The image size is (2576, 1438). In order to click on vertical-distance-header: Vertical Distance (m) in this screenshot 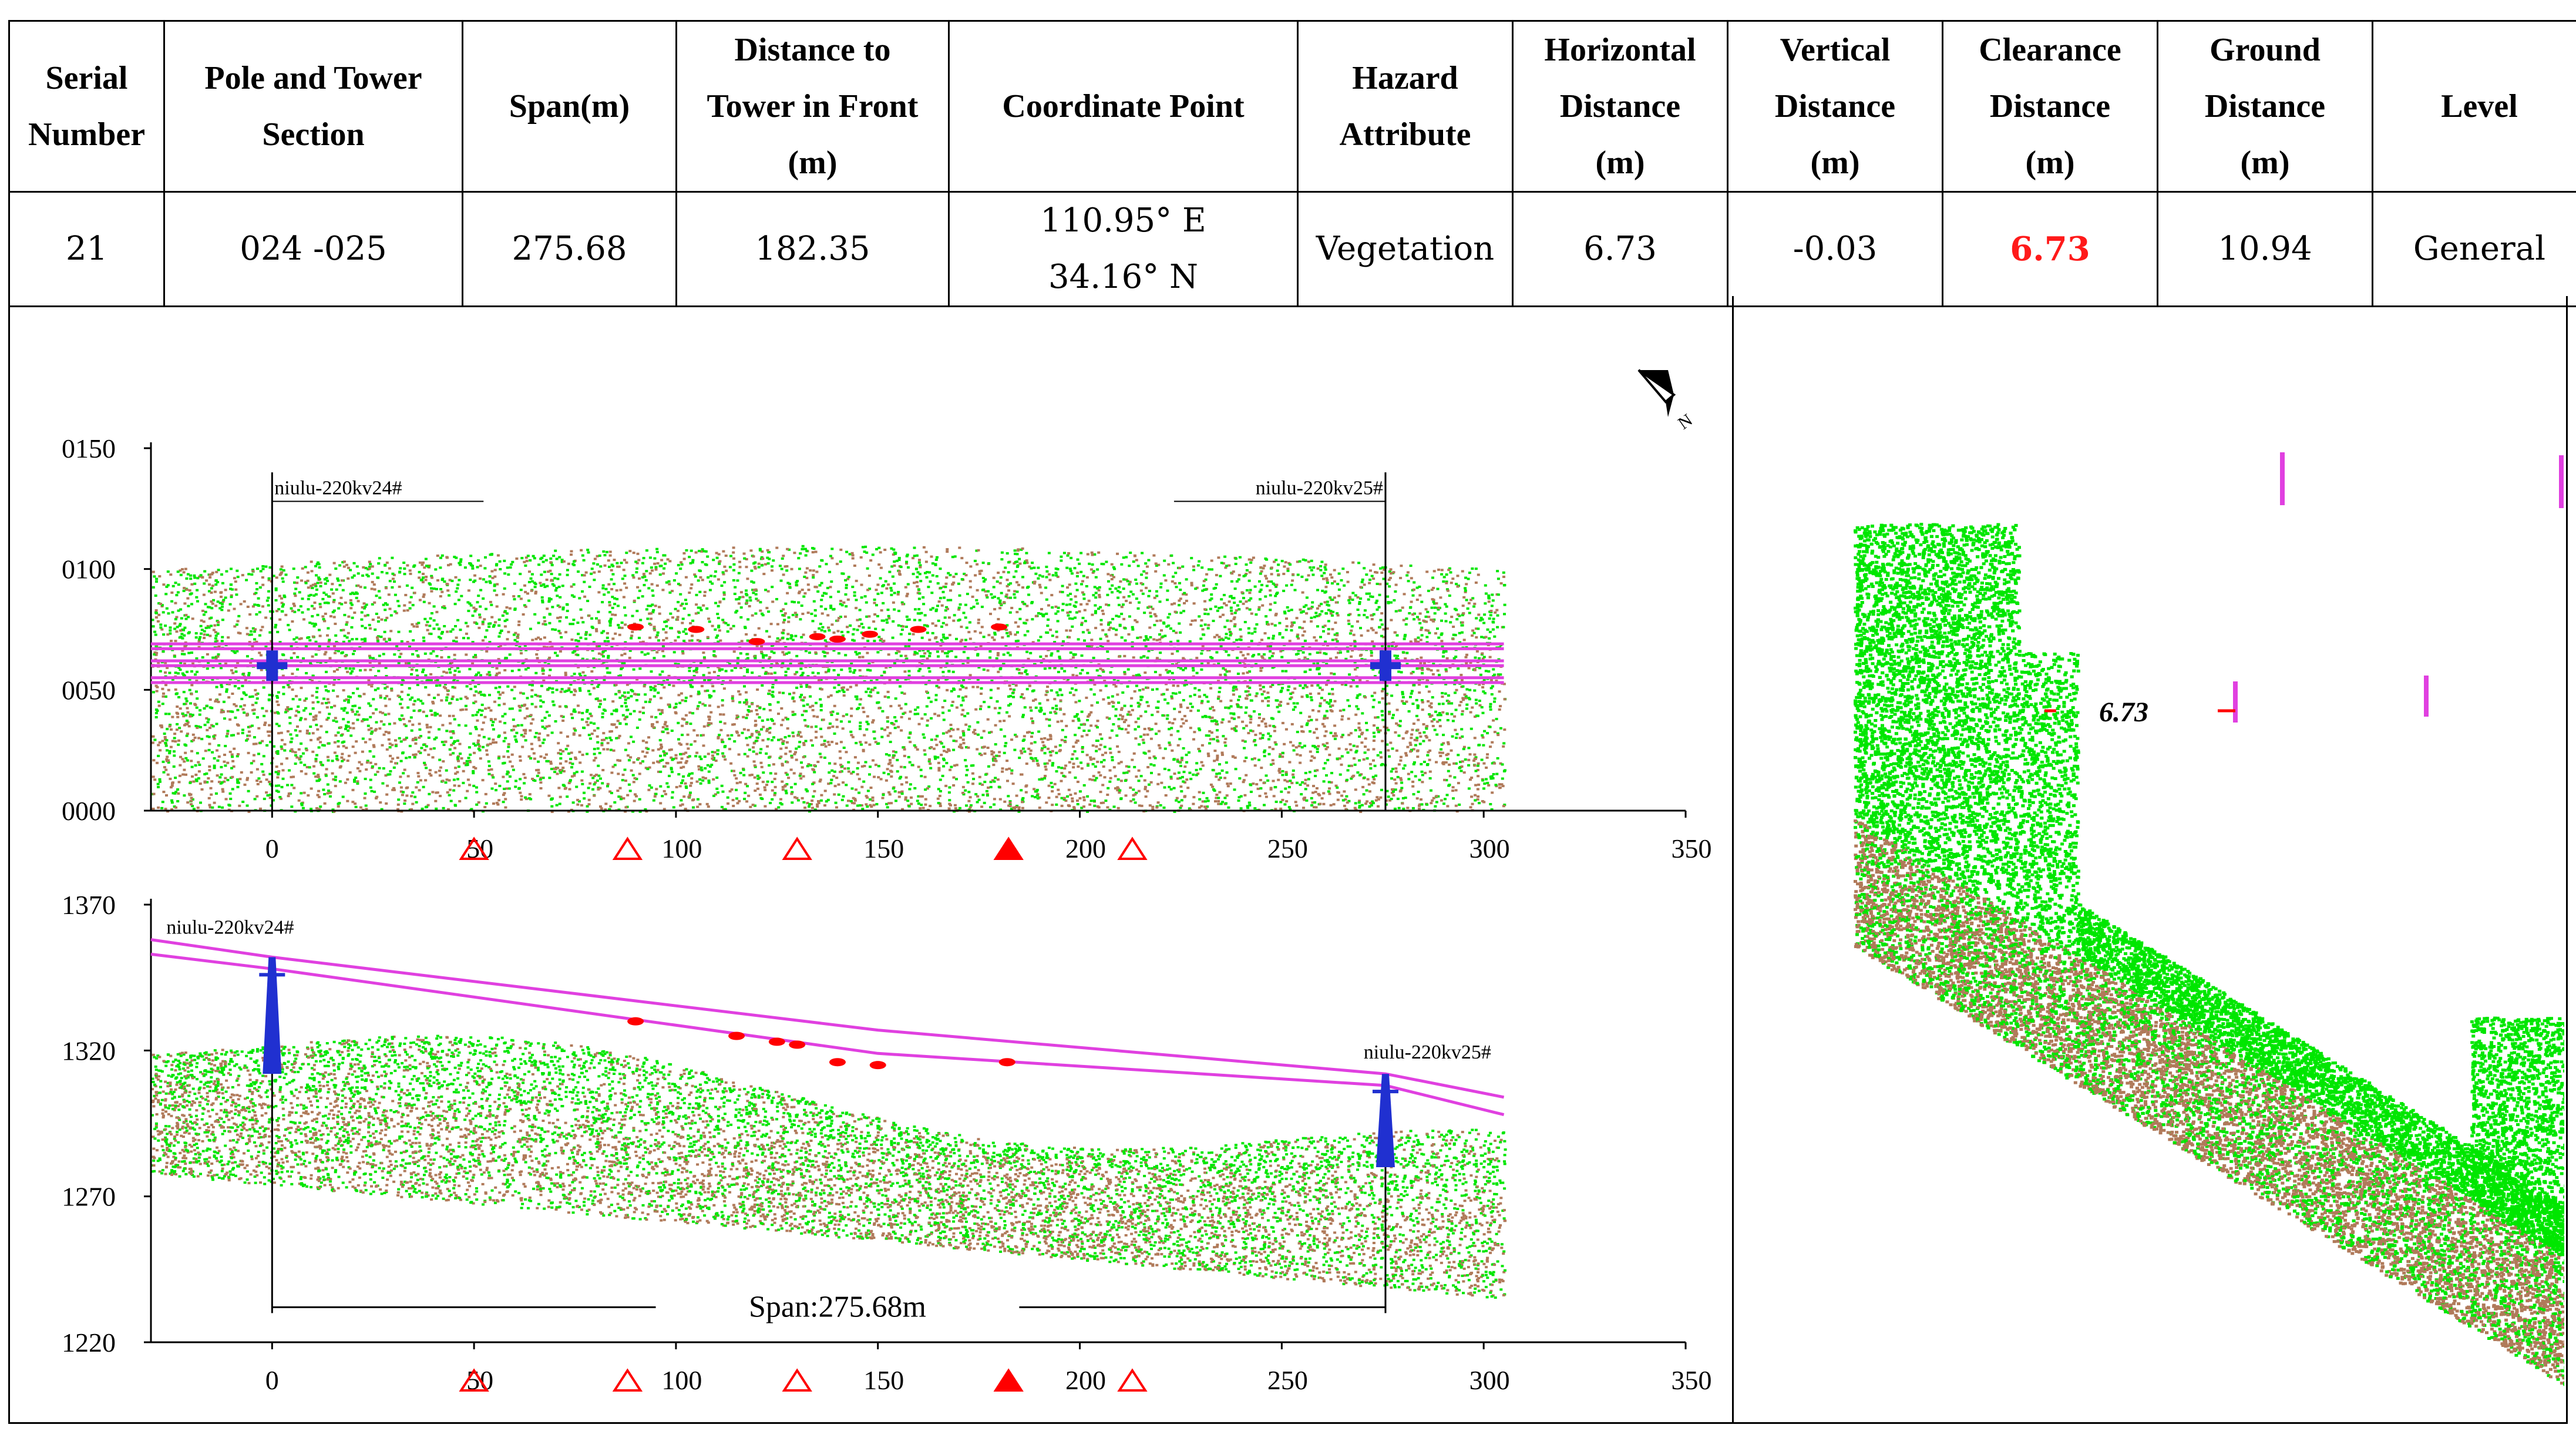, I will do `click(1835, 106)`.